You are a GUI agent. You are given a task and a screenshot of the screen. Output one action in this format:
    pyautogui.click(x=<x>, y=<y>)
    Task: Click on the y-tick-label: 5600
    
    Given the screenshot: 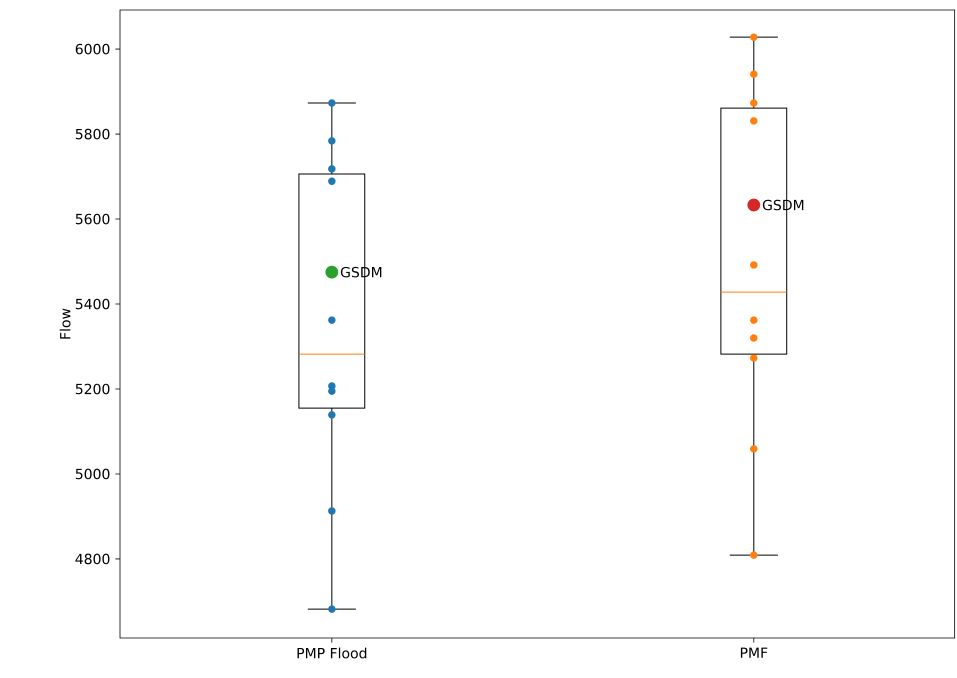 What is the action you would take?
    pyautogui.click(x=93, y=219)
    